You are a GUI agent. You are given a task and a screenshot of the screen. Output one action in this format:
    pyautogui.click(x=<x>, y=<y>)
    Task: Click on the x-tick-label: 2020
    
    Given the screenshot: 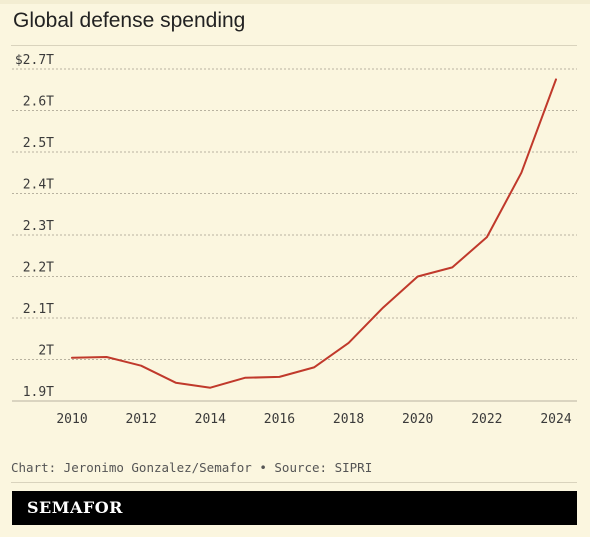 What is the action you would take?
    pyautogui.click(x=417, y=419)
    